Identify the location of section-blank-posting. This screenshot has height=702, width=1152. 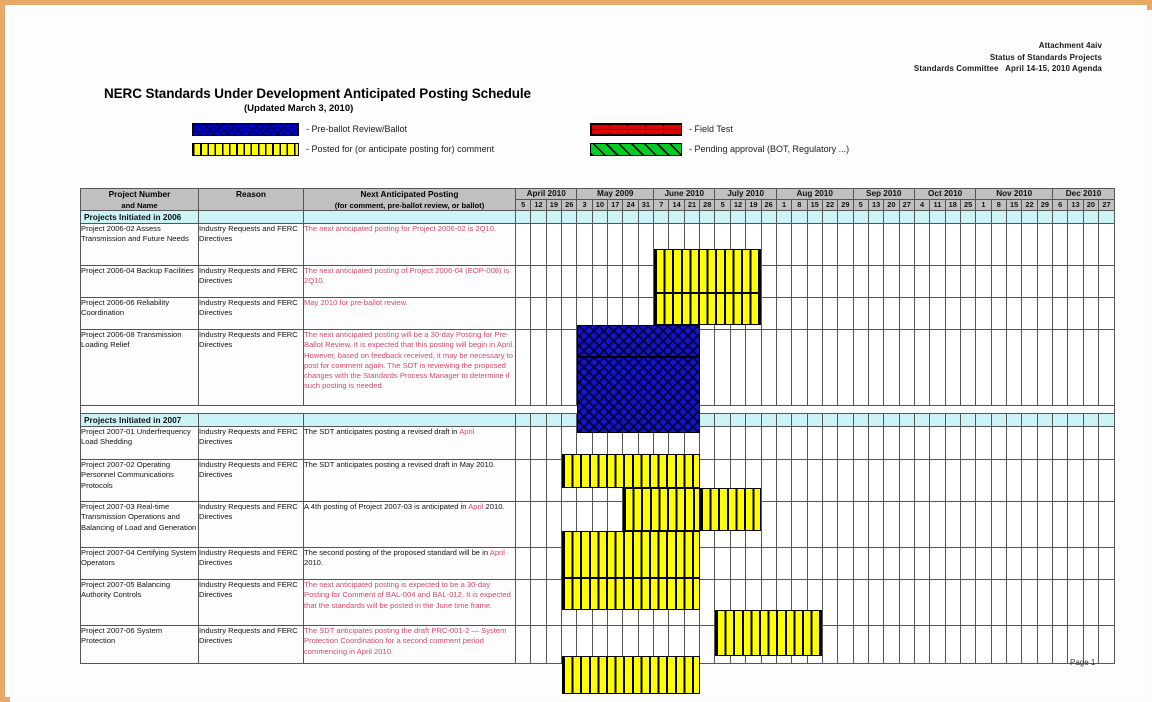
(409, 420).